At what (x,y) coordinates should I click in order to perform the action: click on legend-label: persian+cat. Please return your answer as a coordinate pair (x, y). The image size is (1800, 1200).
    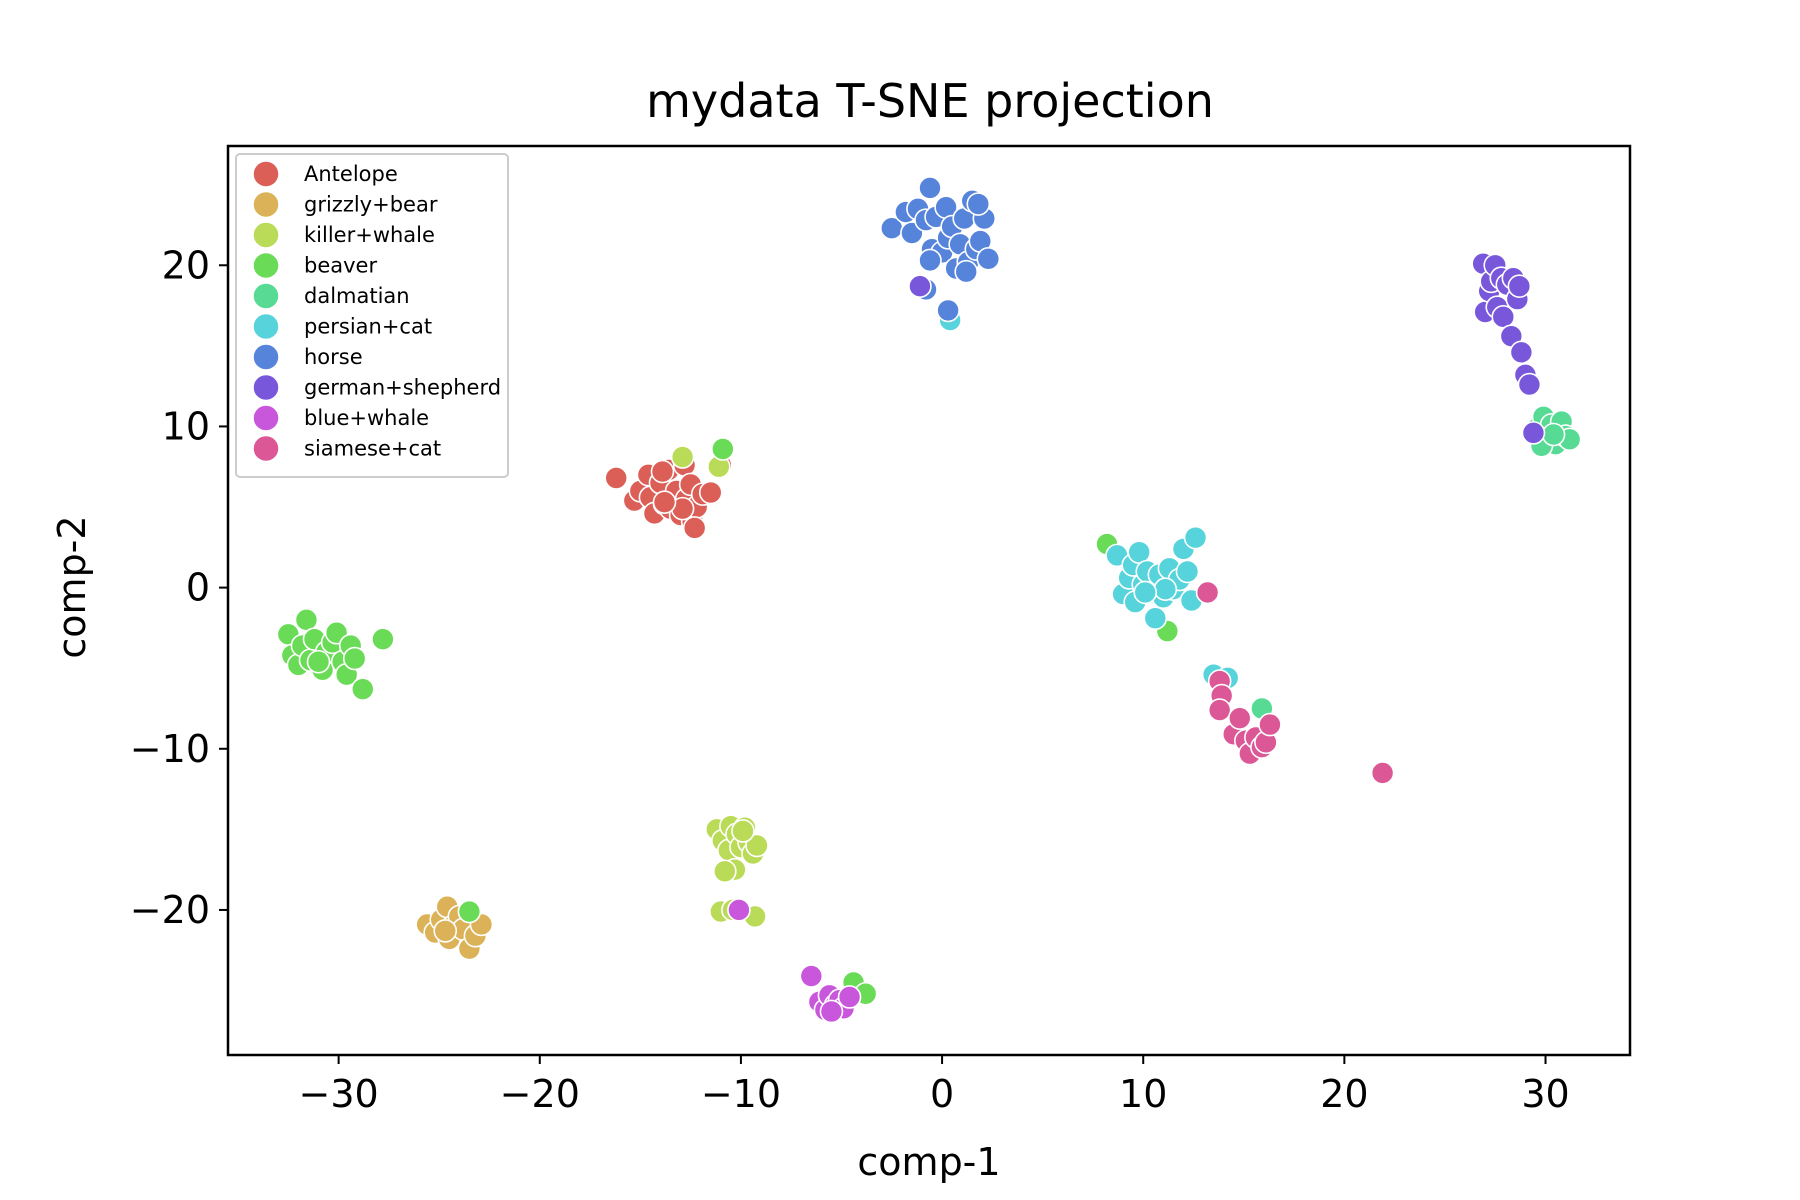
    Looking at the image, I should click on (368, 327).